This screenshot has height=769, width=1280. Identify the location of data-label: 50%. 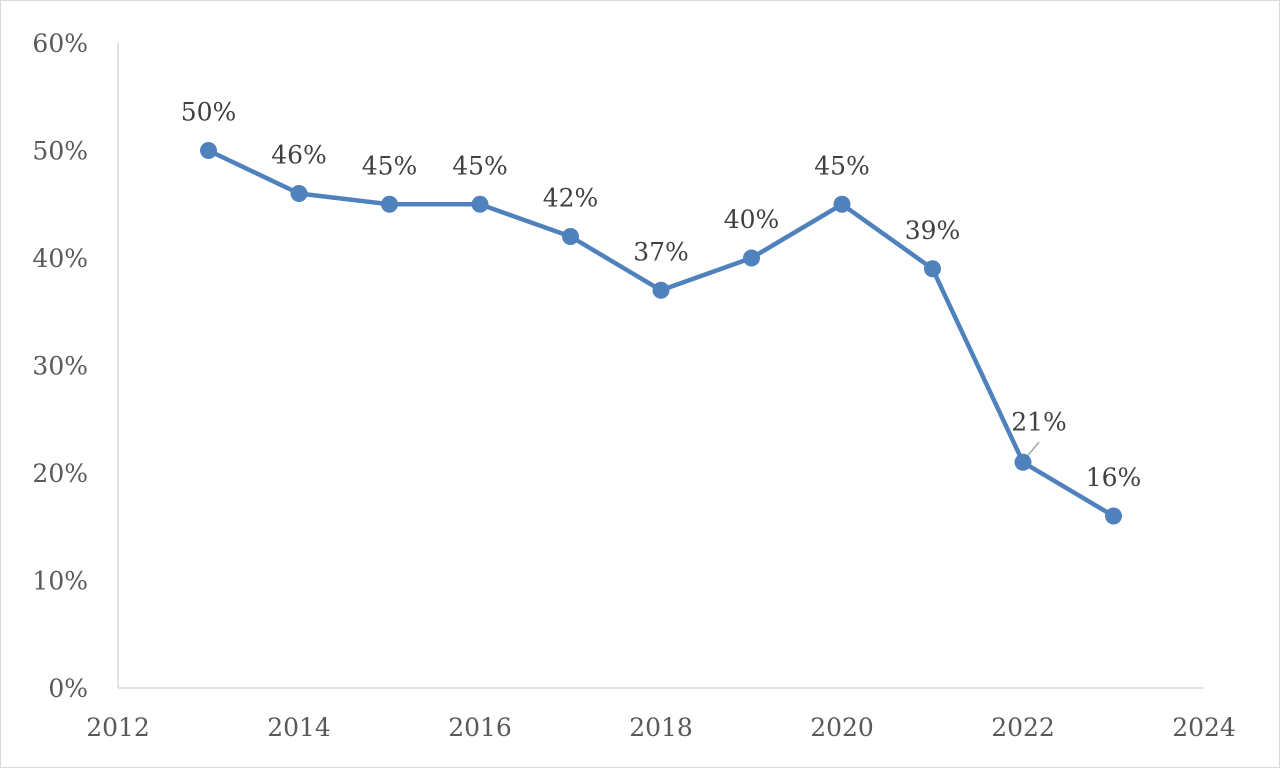
(209, 112).